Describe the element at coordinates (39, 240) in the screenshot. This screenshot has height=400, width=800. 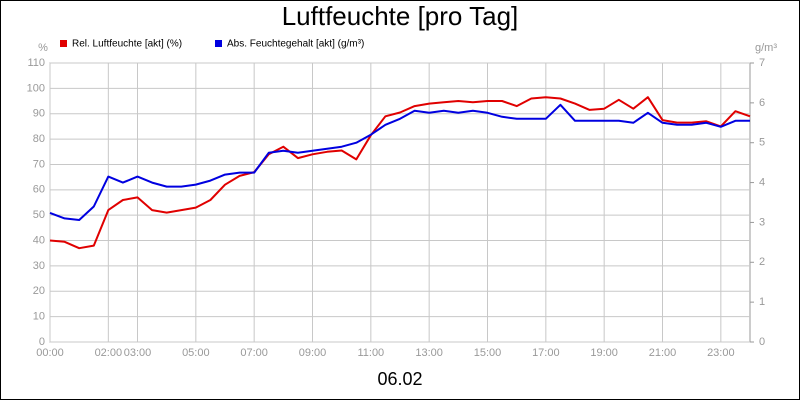
I see `y-tick-label: 40` at that location.